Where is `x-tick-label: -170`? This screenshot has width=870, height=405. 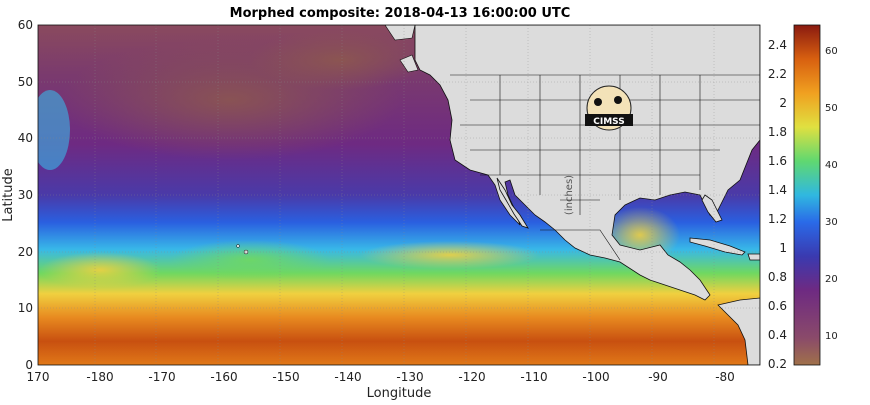 x-tick-label: -170 is located at coordinates (161, 377).